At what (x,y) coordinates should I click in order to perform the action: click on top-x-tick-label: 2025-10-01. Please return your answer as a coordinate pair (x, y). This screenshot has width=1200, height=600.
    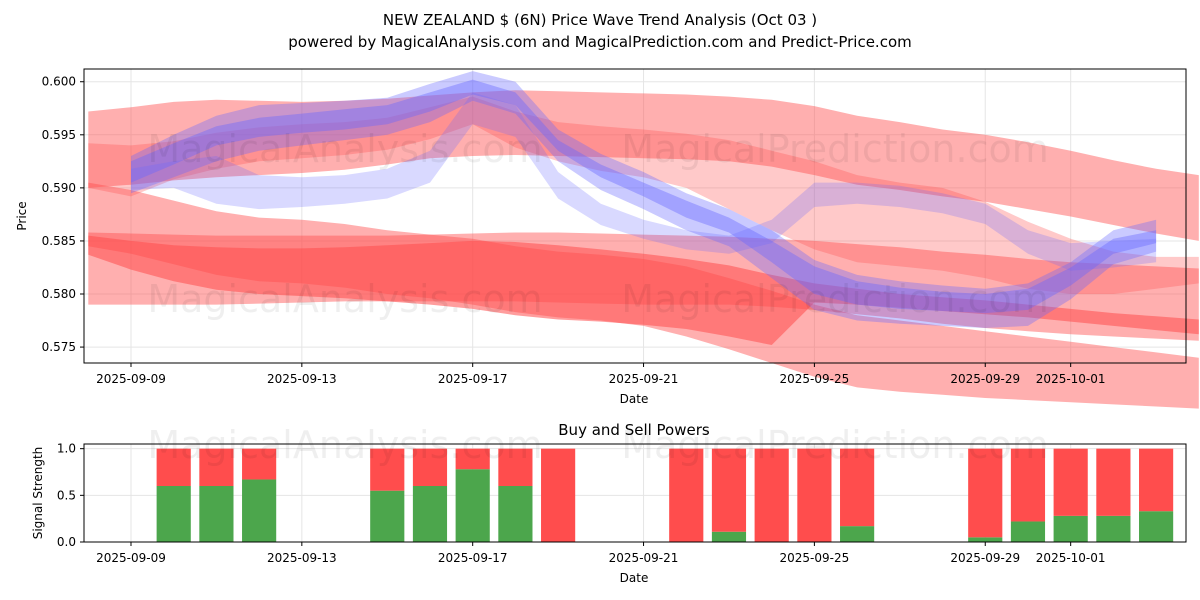
    Looking at the image, I should click on (1071, 379).